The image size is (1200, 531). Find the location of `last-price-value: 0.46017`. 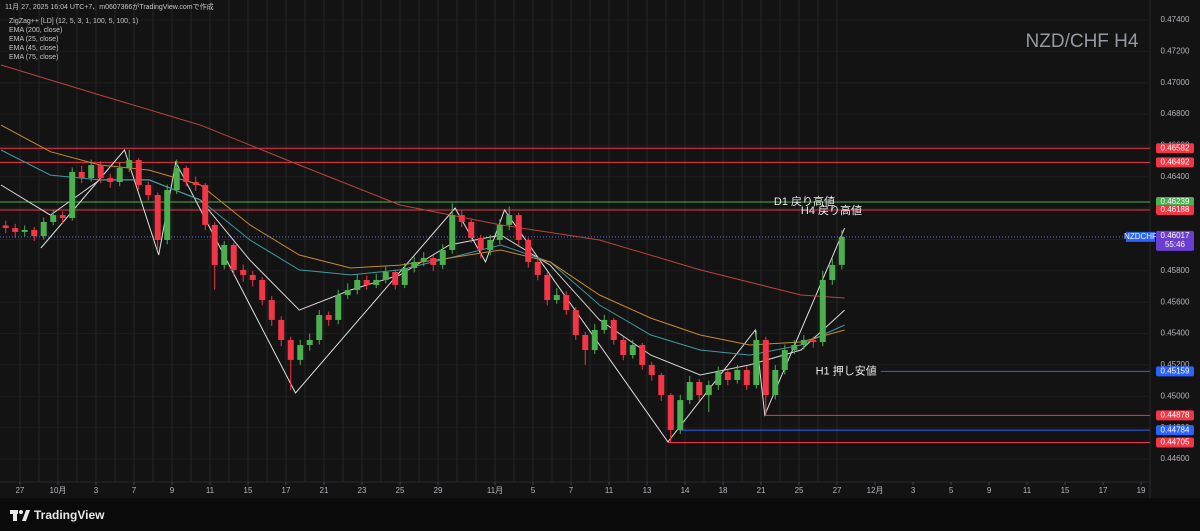

last-price-value: 0.46017 is located at coordinates (1175, 235).